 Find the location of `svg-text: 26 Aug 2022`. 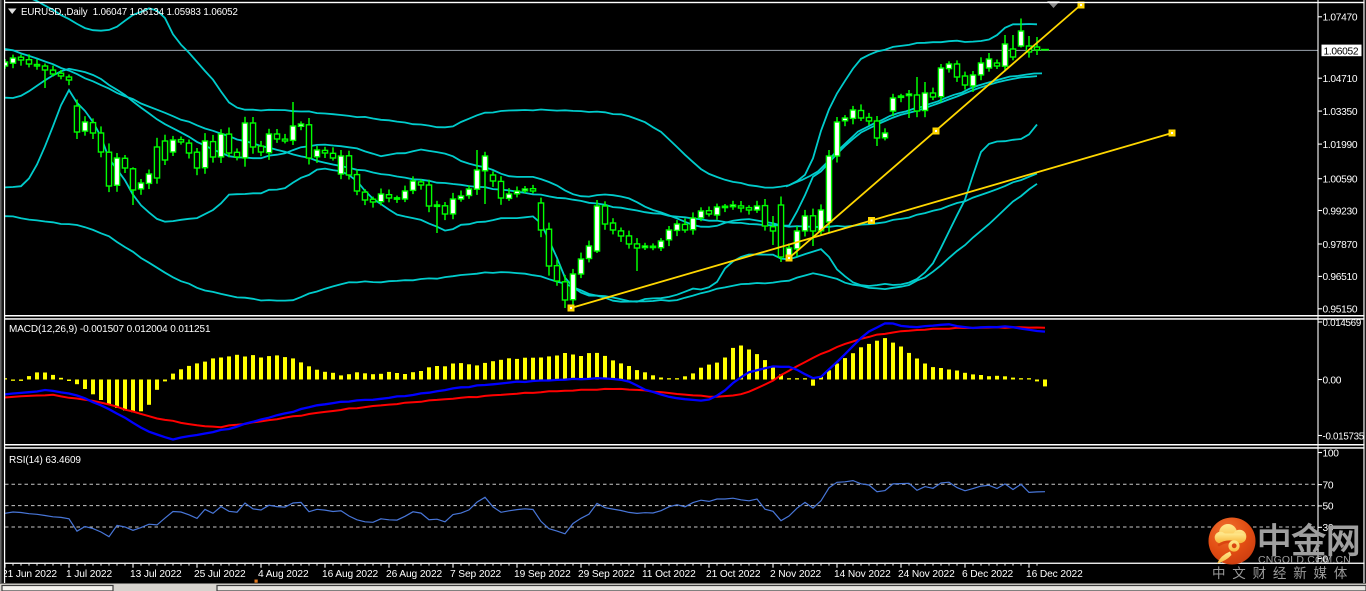

svg-text: 26 Aug 2022 is located at coordinates (414, 574).